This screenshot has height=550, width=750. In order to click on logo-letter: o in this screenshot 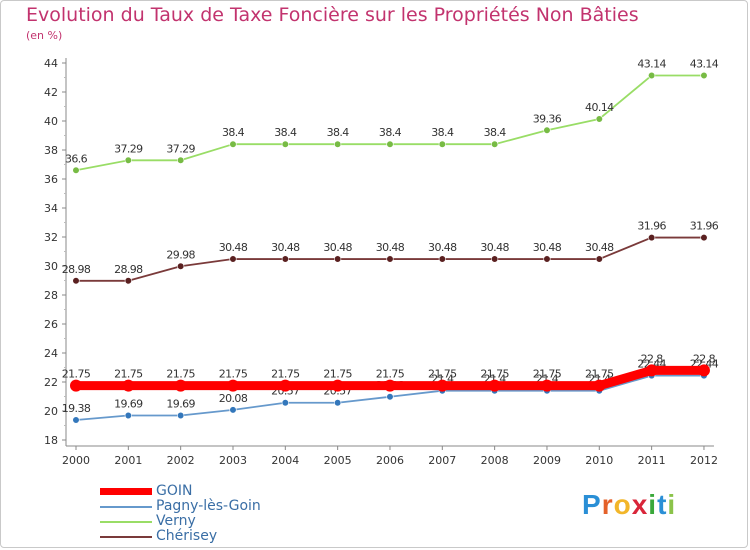, I will do `click(622, 504)`.